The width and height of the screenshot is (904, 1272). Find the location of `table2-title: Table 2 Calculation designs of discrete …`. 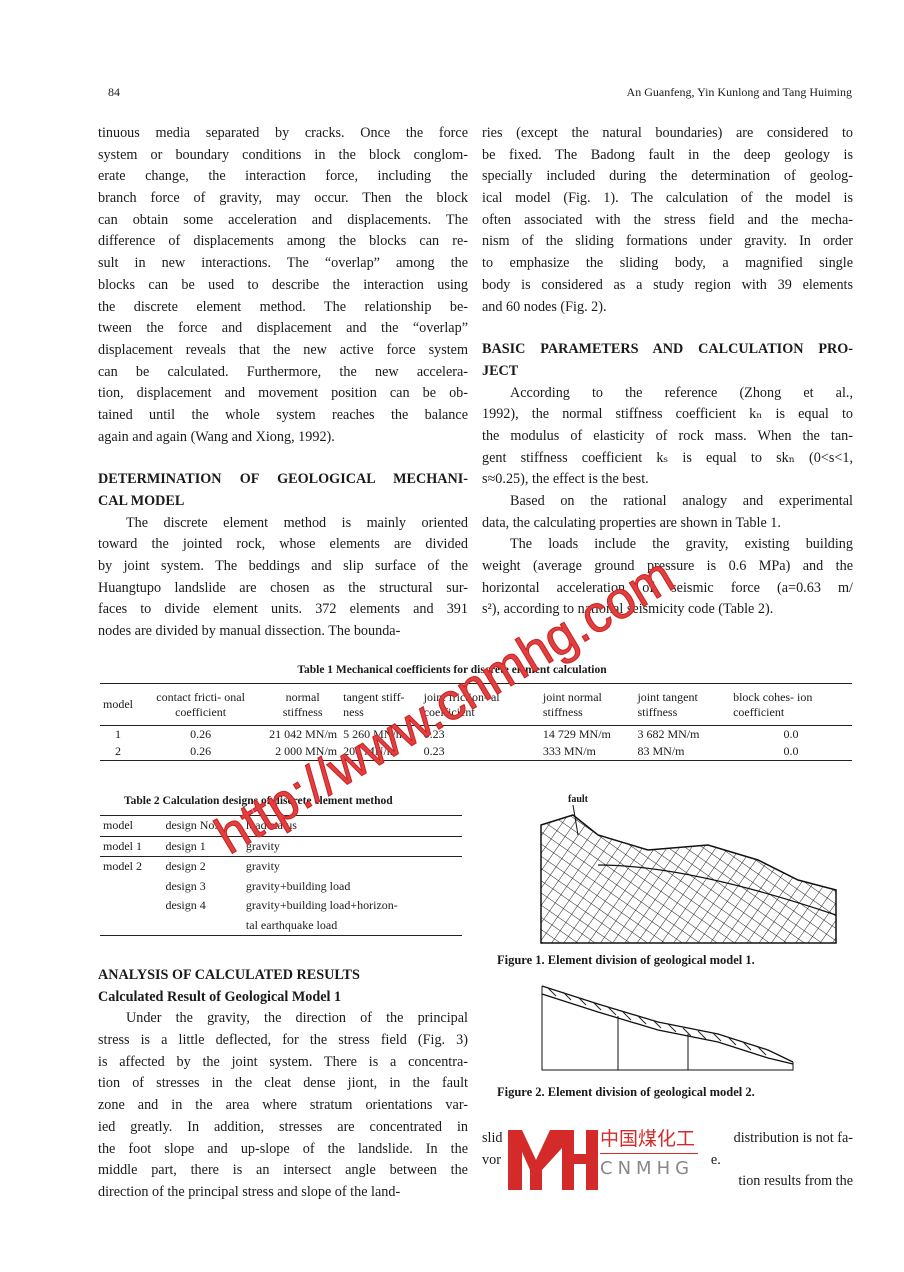

table2-title: Table 2 Calculation designs of discrete … is located at coordinates (258, 801).